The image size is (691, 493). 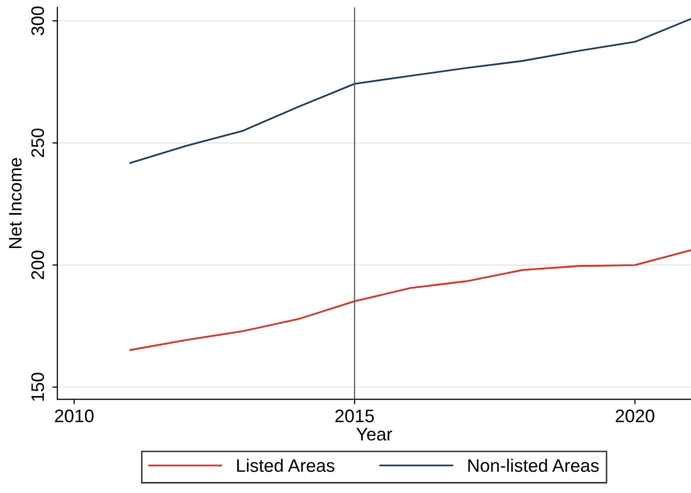 I want to click on x-tick-label: 2010, so click(x=74, y=416).